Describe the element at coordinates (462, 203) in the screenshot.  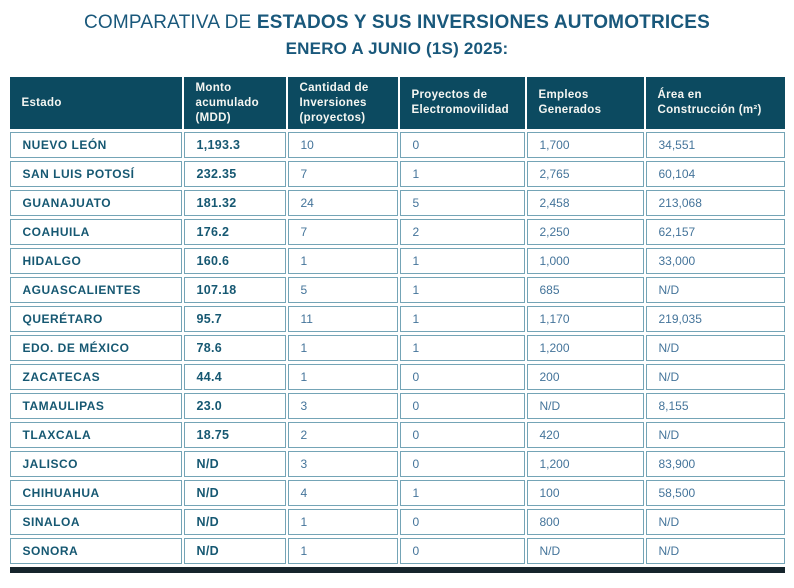
I see `cell-proyectos-electromovilidad: 5` at that location.